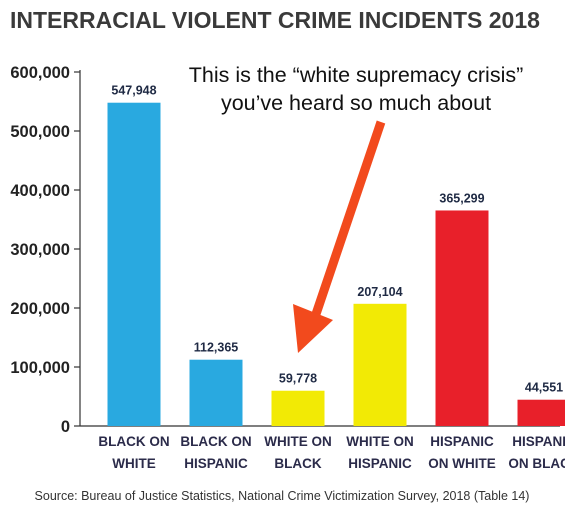  What do you see at coordinates (40, 309) in the screenshot?
I see `y-tick-label: 200,000` at bounding box center [40, 309].